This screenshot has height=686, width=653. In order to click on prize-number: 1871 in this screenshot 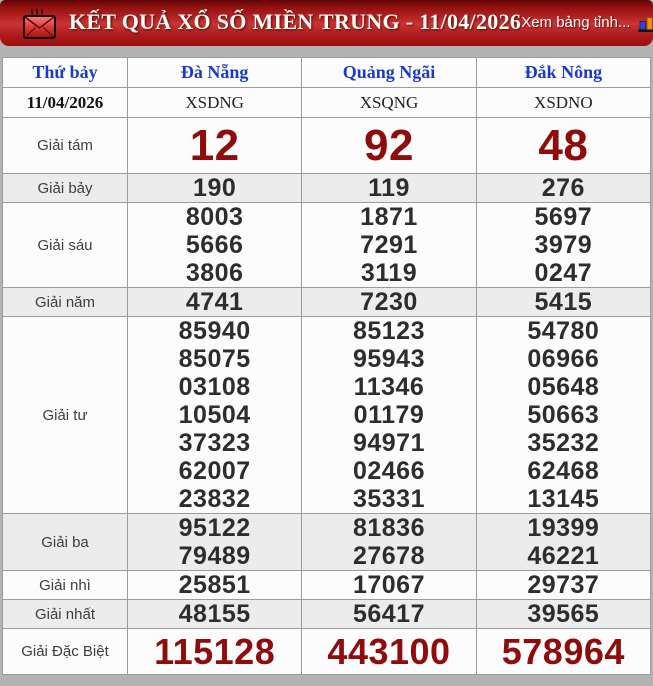, I will do `click(389, 217)`.